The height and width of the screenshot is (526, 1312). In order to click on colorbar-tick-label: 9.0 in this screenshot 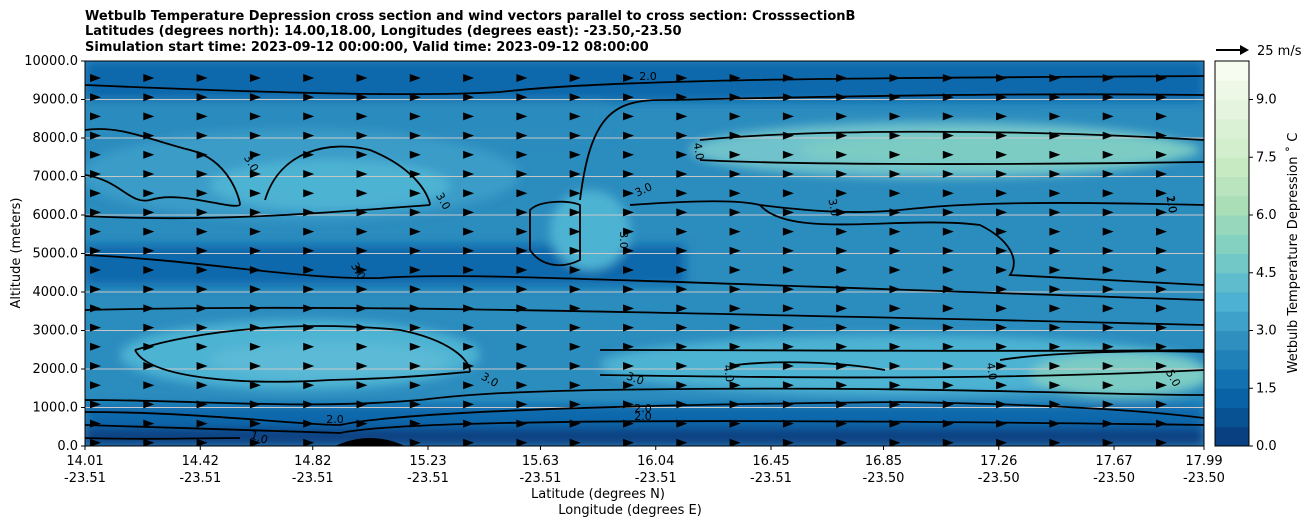, I will do `click(1266, 100)`.